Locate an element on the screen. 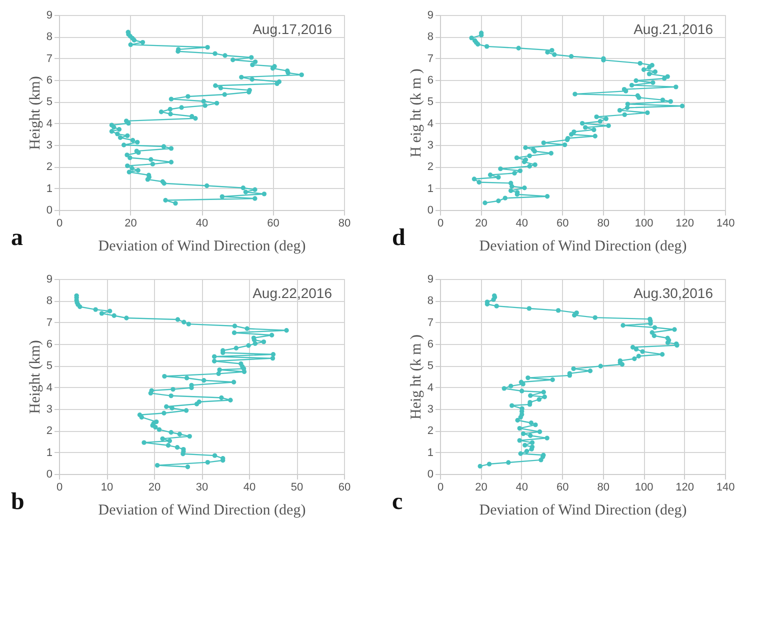 This screenshot has width=764, height=622. annotation: Aug.22,2016 is located at coordinates (292, 293).